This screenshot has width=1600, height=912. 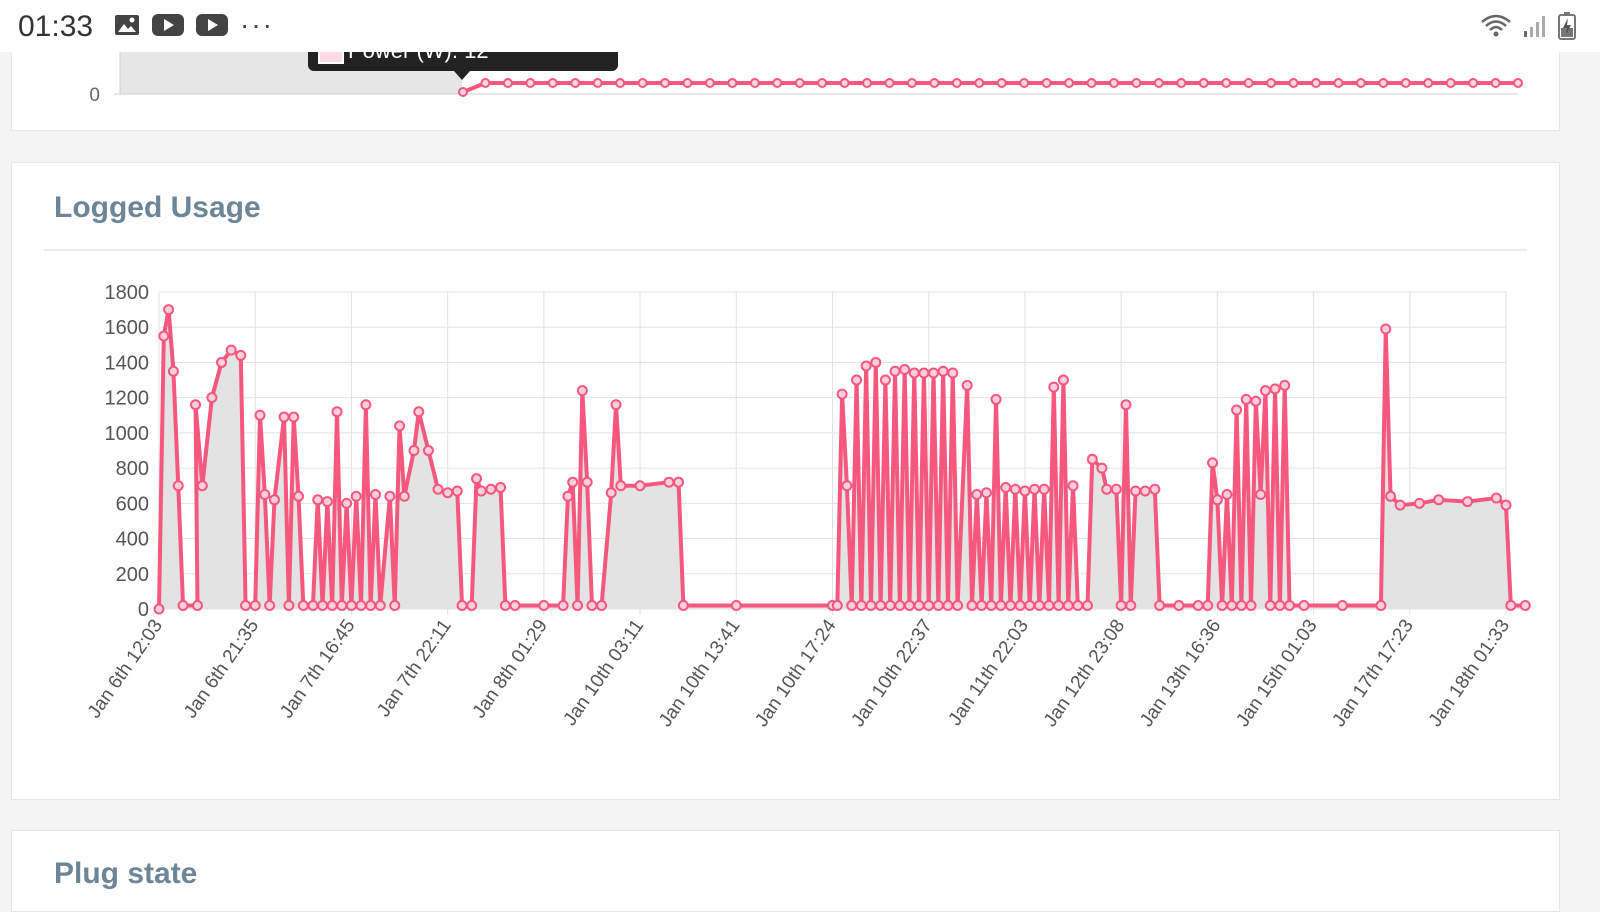 What do you see at coordinates (132, 504) in the screenshot?
I see `y-tick-label: 600` at bounding box center [132, 504].